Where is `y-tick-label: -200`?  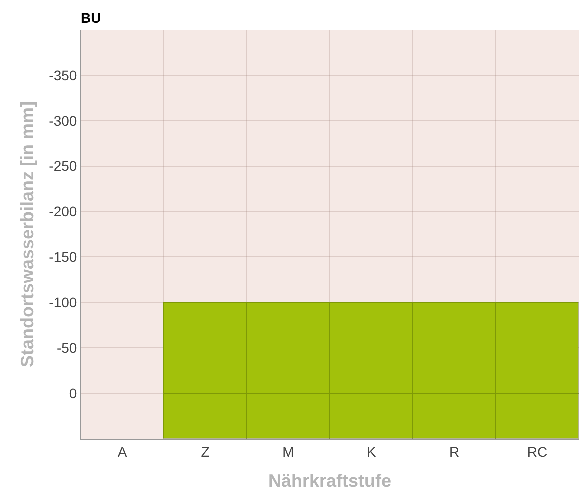 y-tick-label: -200 is located at coordinates (63, 212).